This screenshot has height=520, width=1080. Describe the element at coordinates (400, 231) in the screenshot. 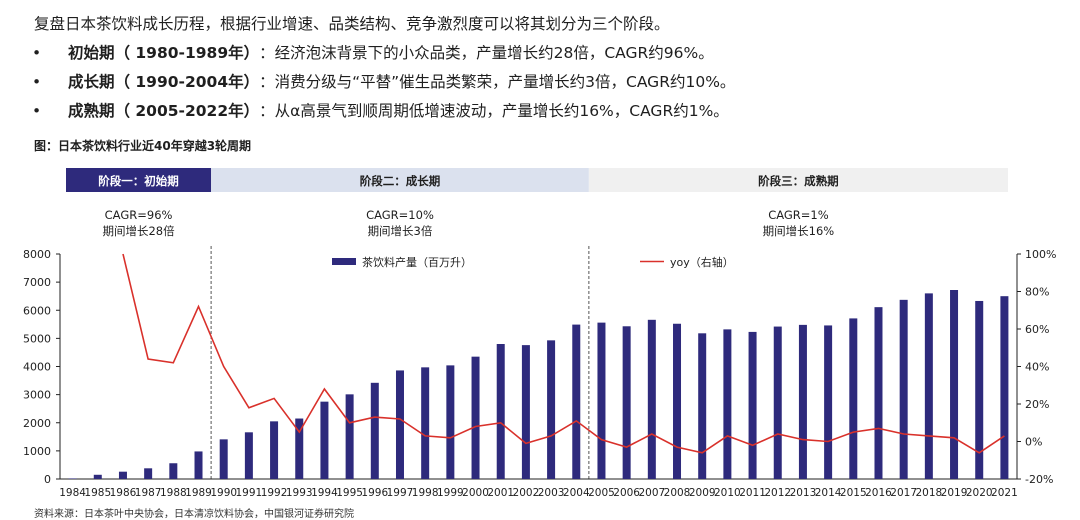

I see `stage-growth-label: 期间增长3倍` at that location.